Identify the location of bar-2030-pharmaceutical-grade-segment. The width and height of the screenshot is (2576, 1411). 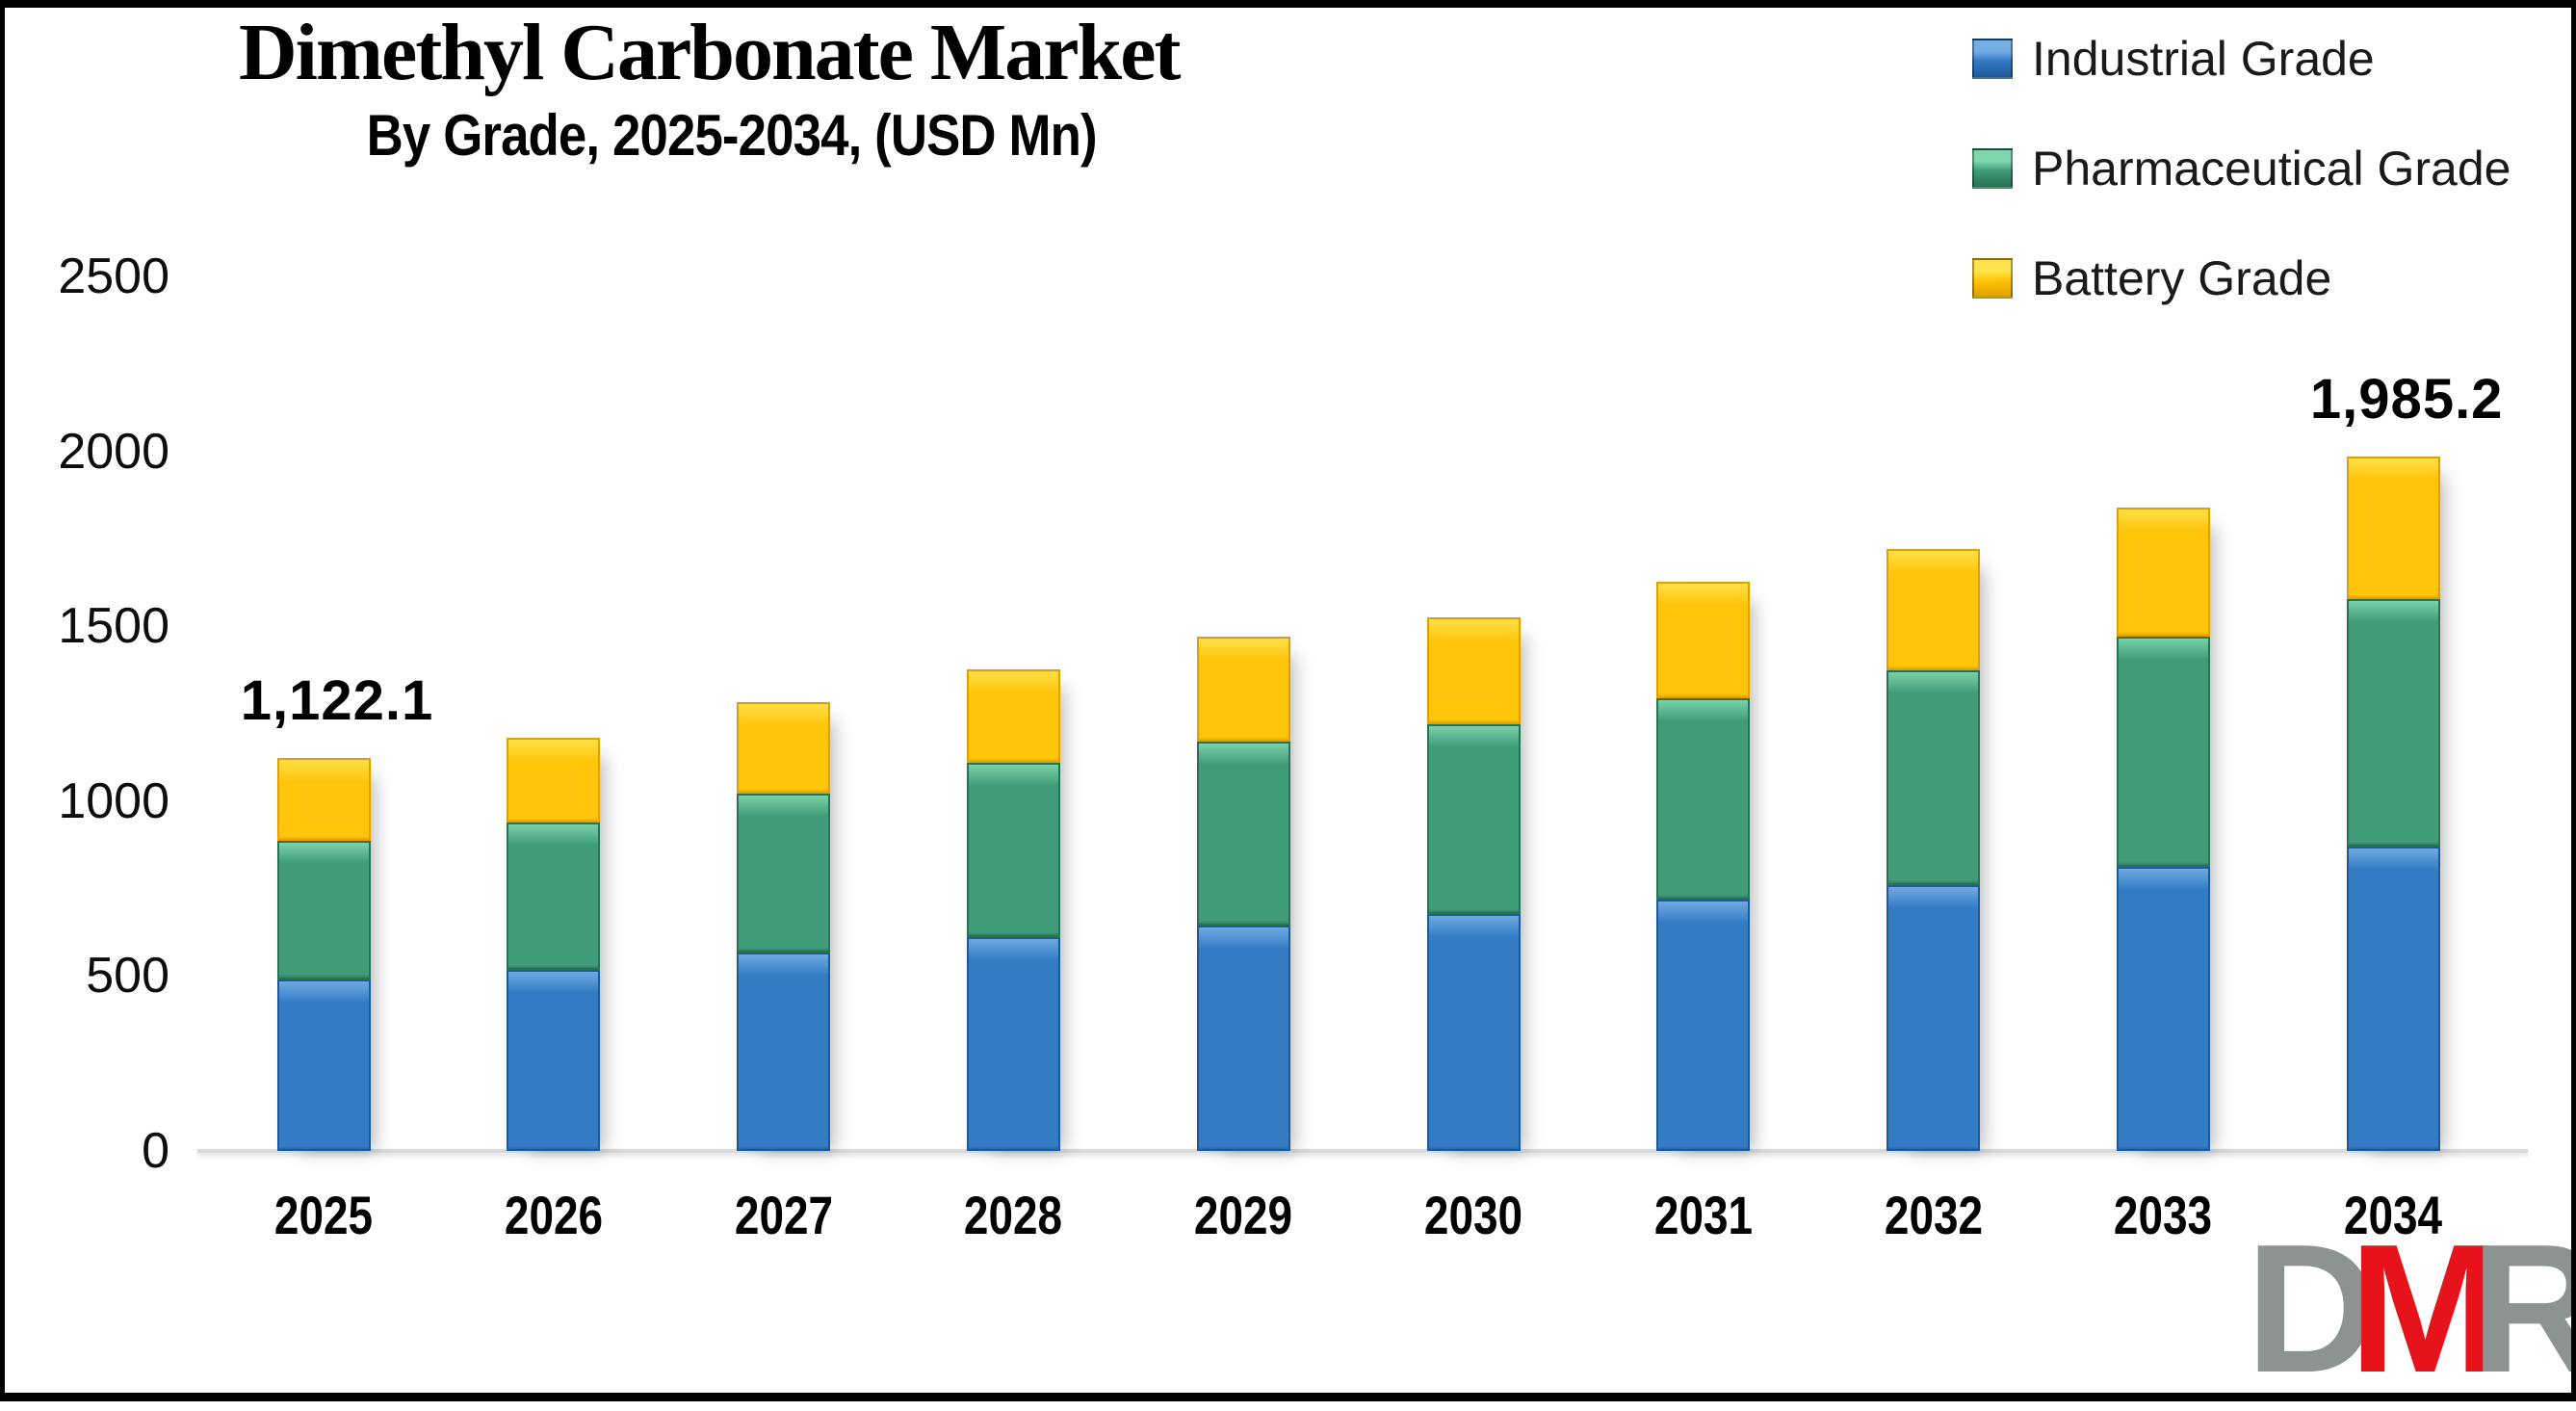
(1474, 819).